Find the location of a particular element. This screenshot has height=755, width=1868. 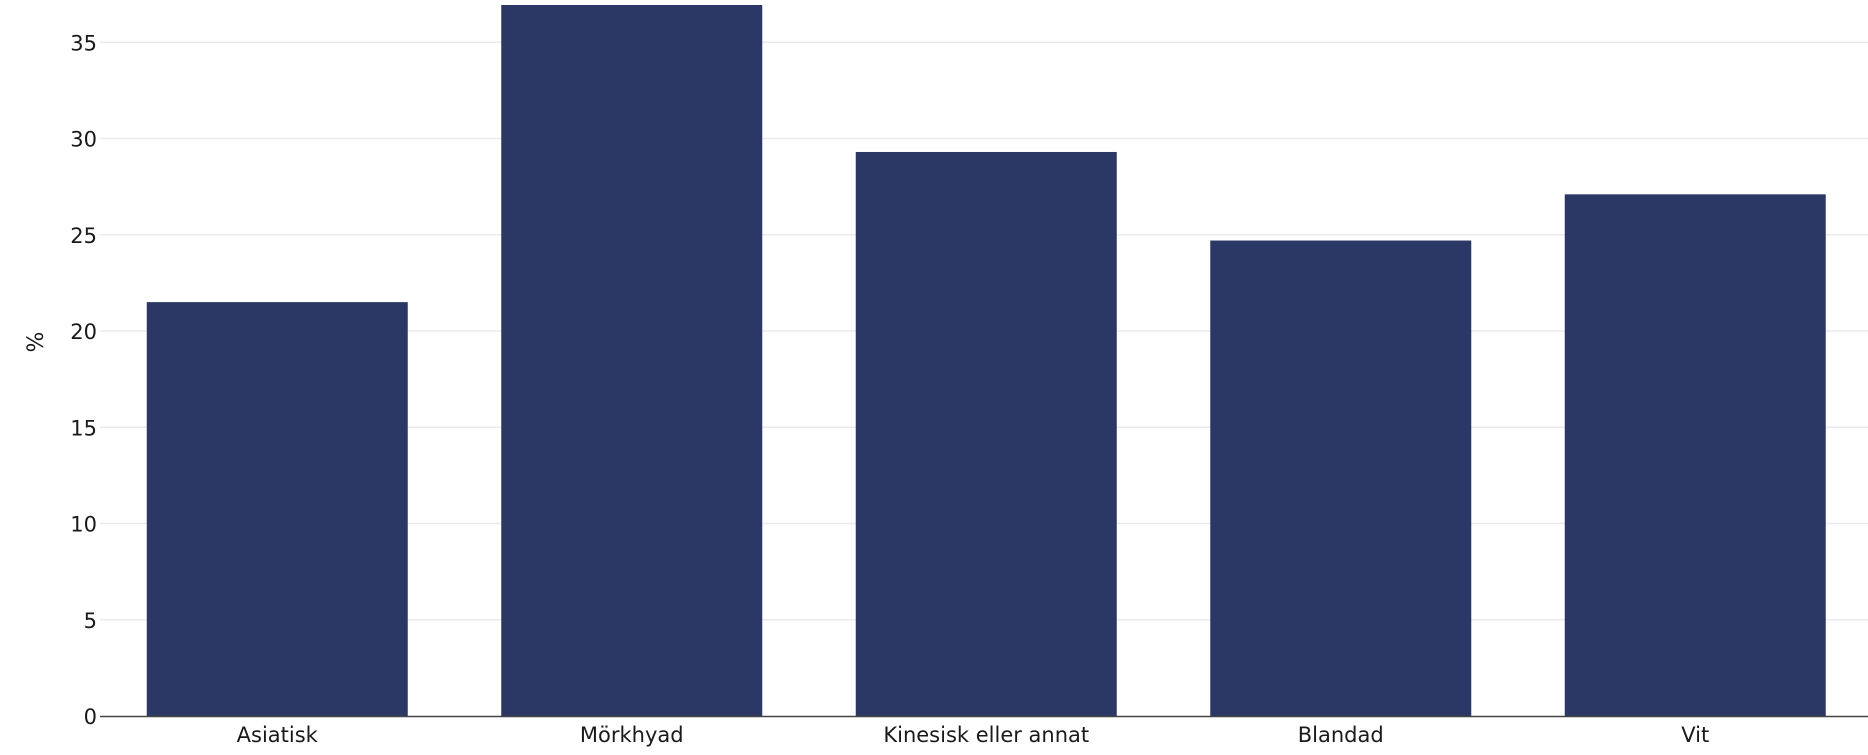

y-tick-label: 15 is located at coordinates (83, 428).